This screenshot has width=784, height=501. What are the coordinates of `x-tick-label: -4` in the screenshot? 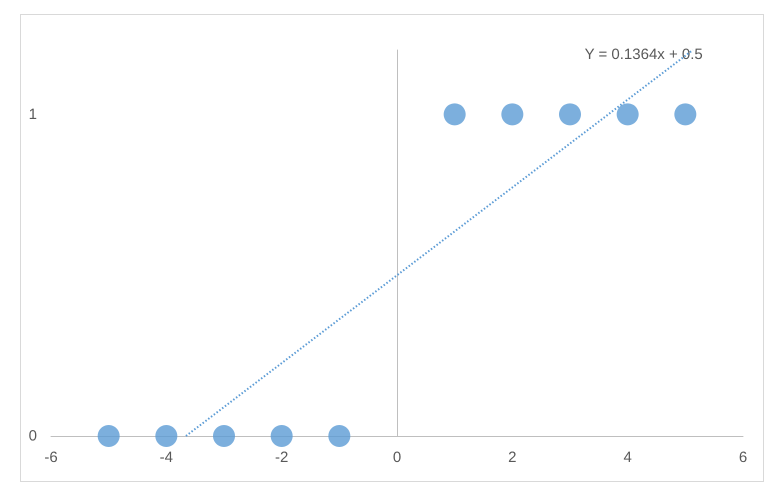 It's located at (167, 457).